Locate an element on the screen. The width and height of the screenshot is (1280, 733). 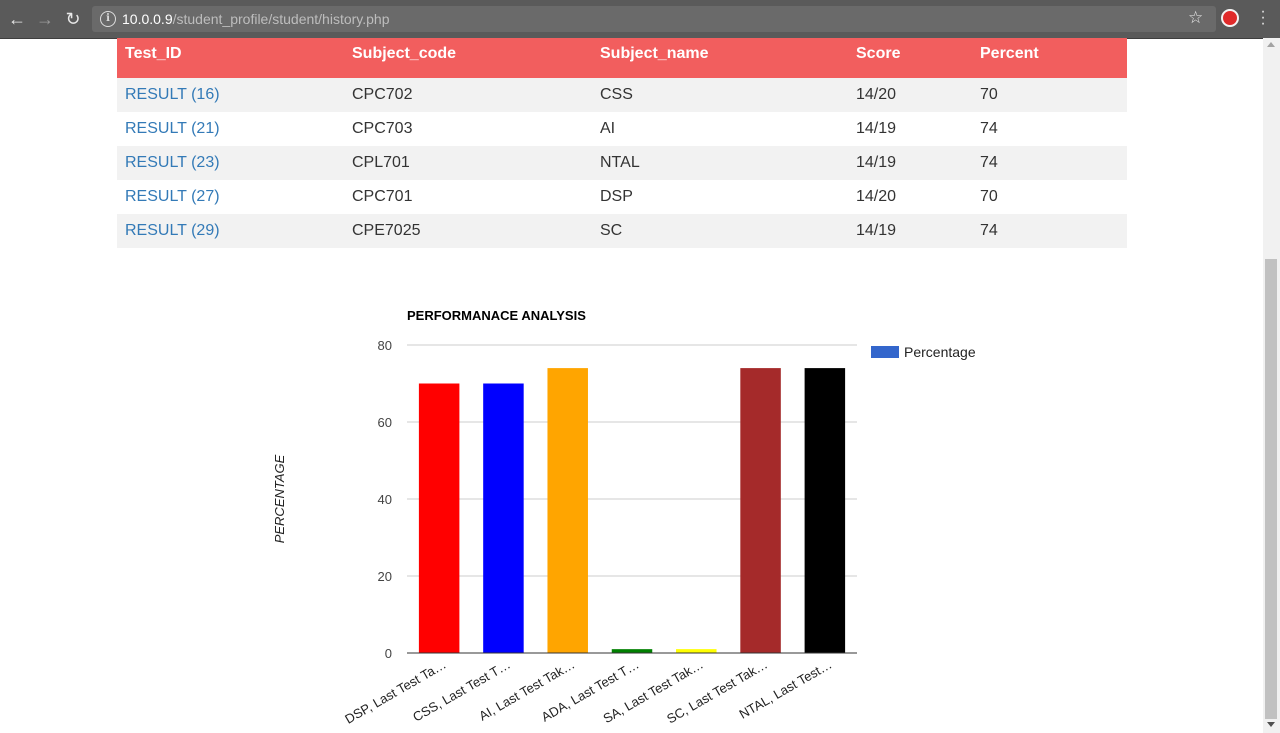
bars is located at coordinates (632, 511).